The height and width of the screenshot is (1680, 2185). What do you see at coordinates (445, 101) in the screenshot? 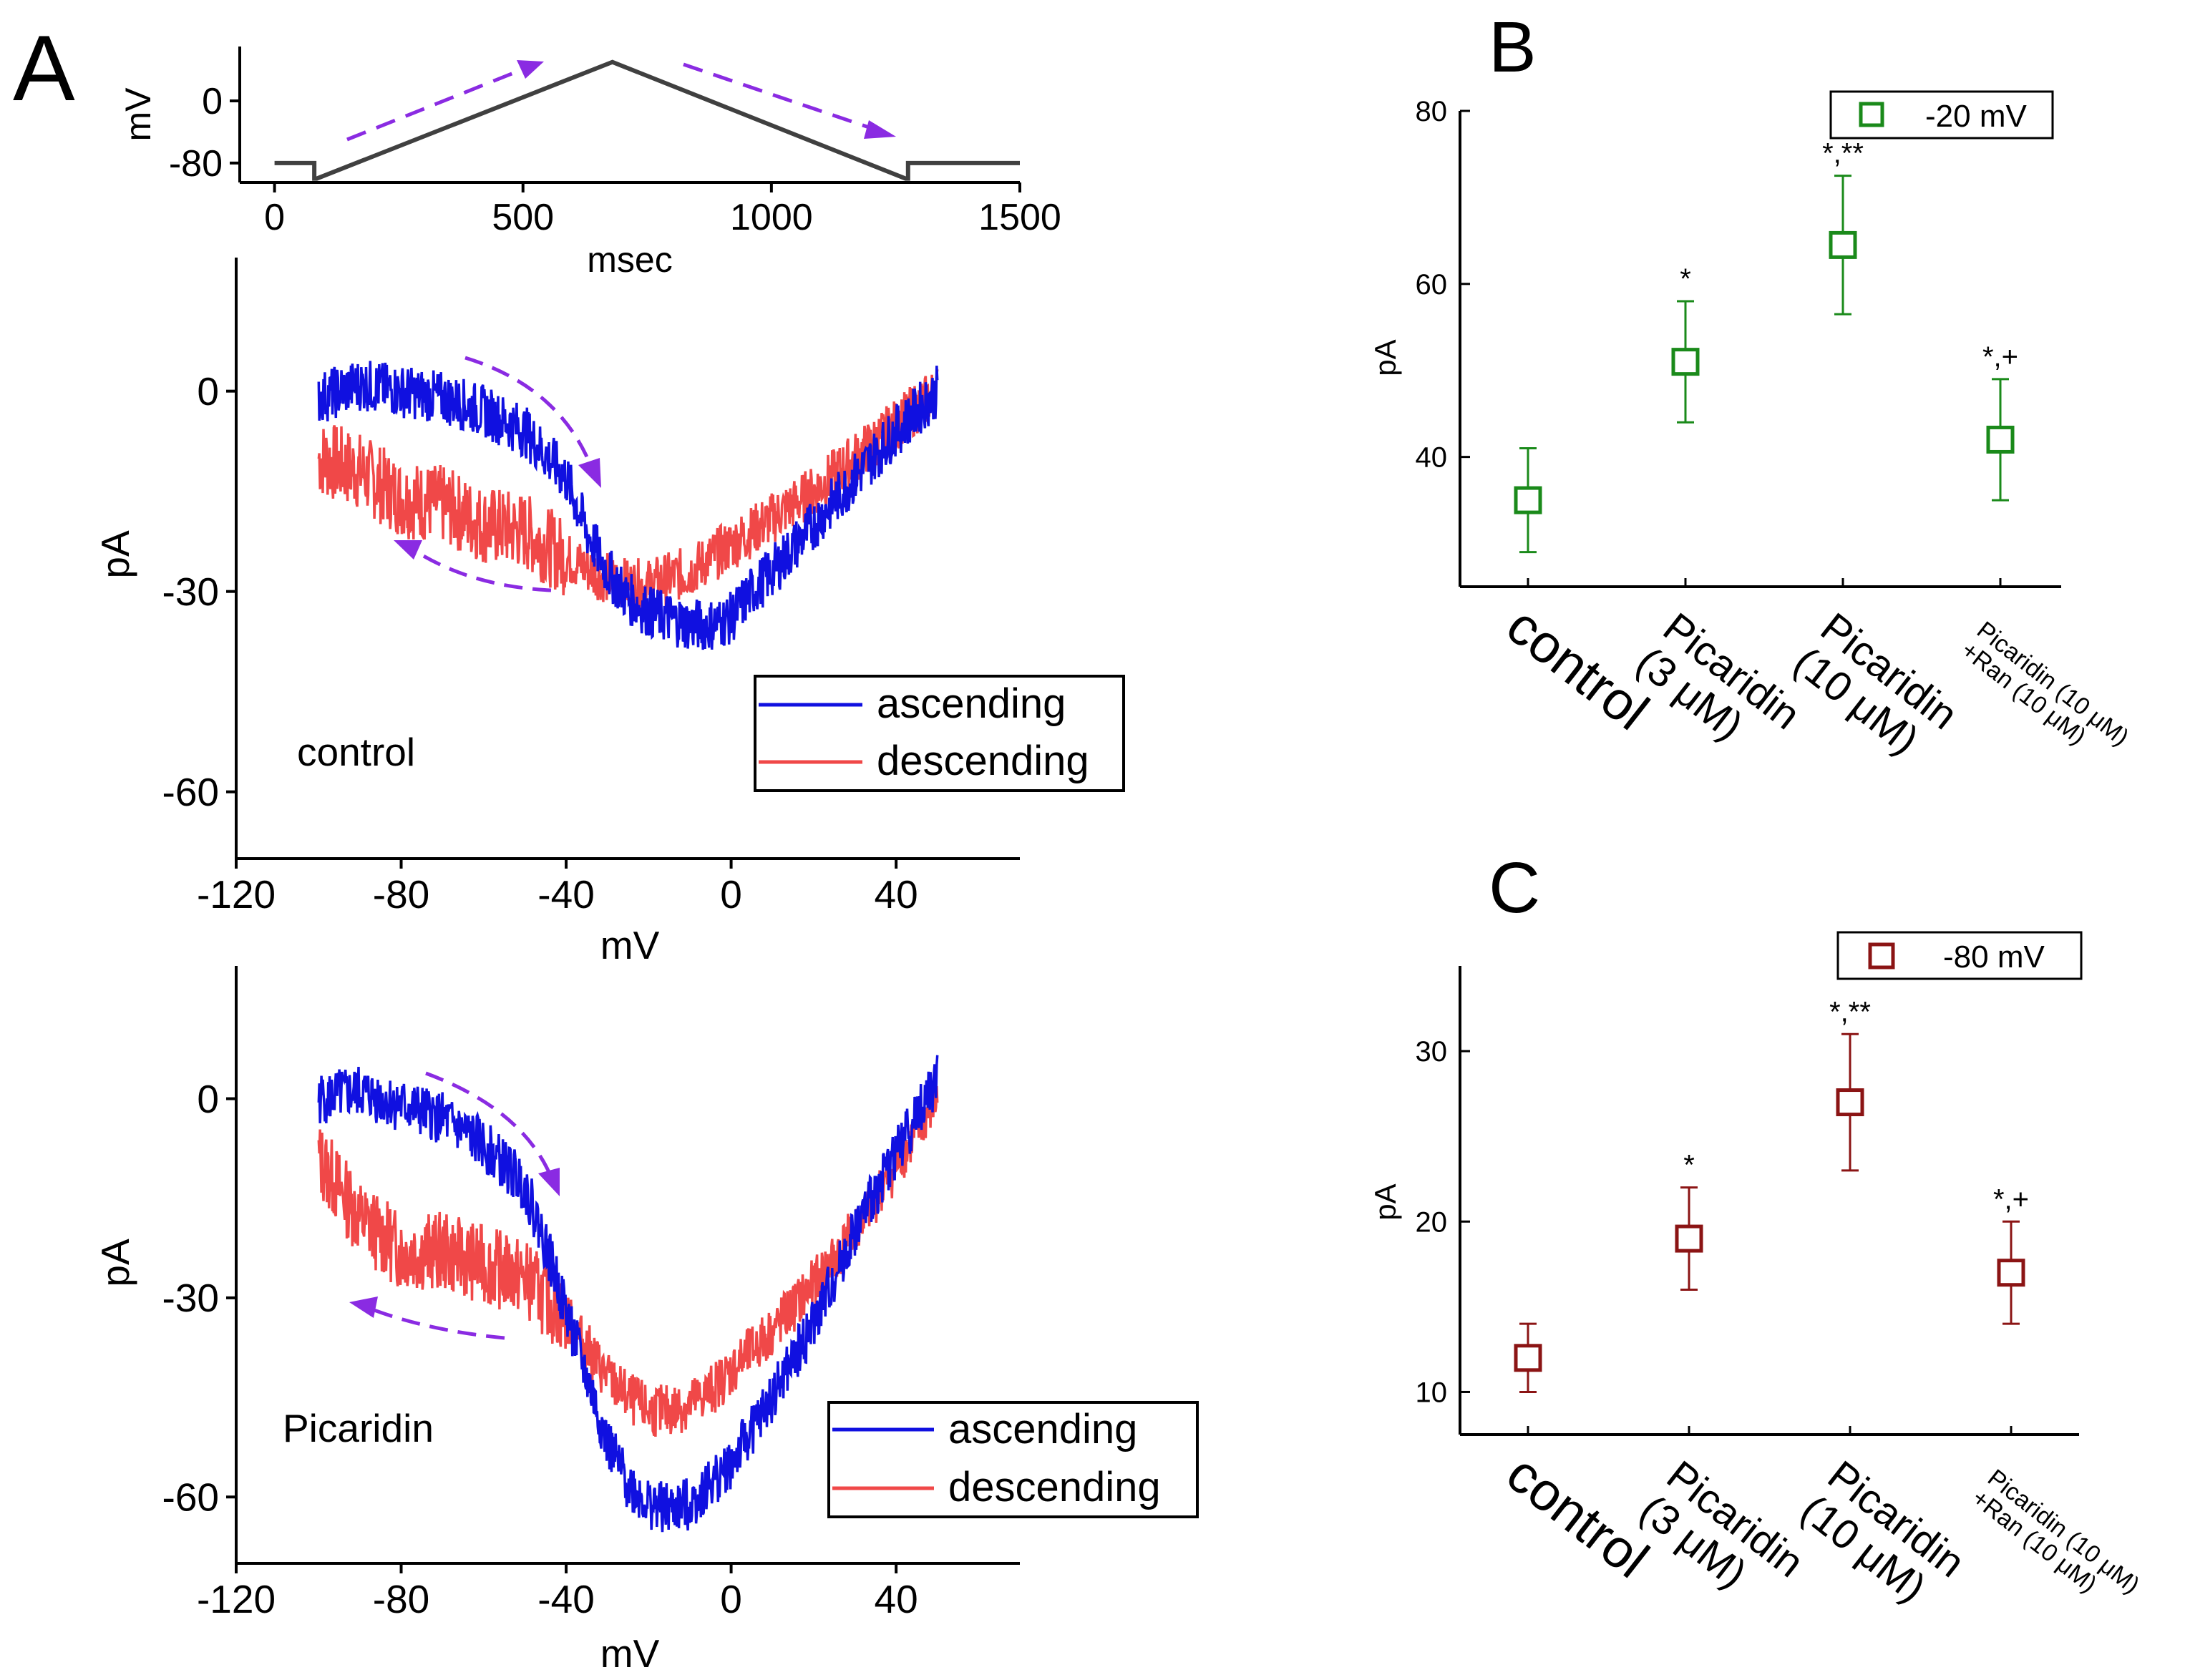
I see `protocol-ascending-arrow` at bounding box center [445, 101].